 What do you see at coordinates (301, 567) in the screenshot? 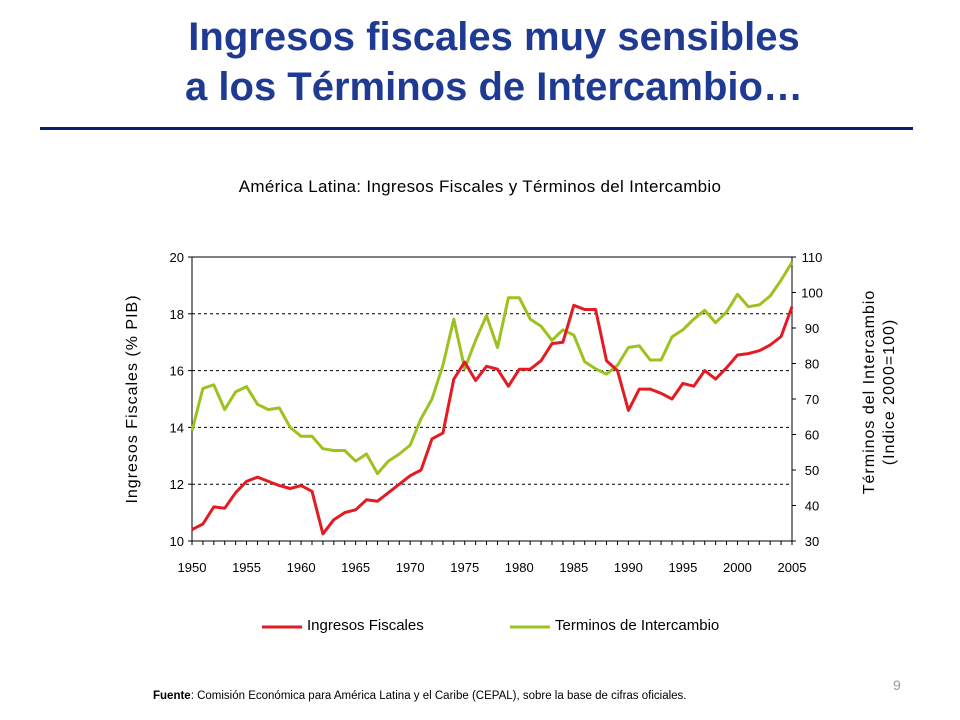
I see `x-tick-label: 1960` at bounding box center [301, 567].